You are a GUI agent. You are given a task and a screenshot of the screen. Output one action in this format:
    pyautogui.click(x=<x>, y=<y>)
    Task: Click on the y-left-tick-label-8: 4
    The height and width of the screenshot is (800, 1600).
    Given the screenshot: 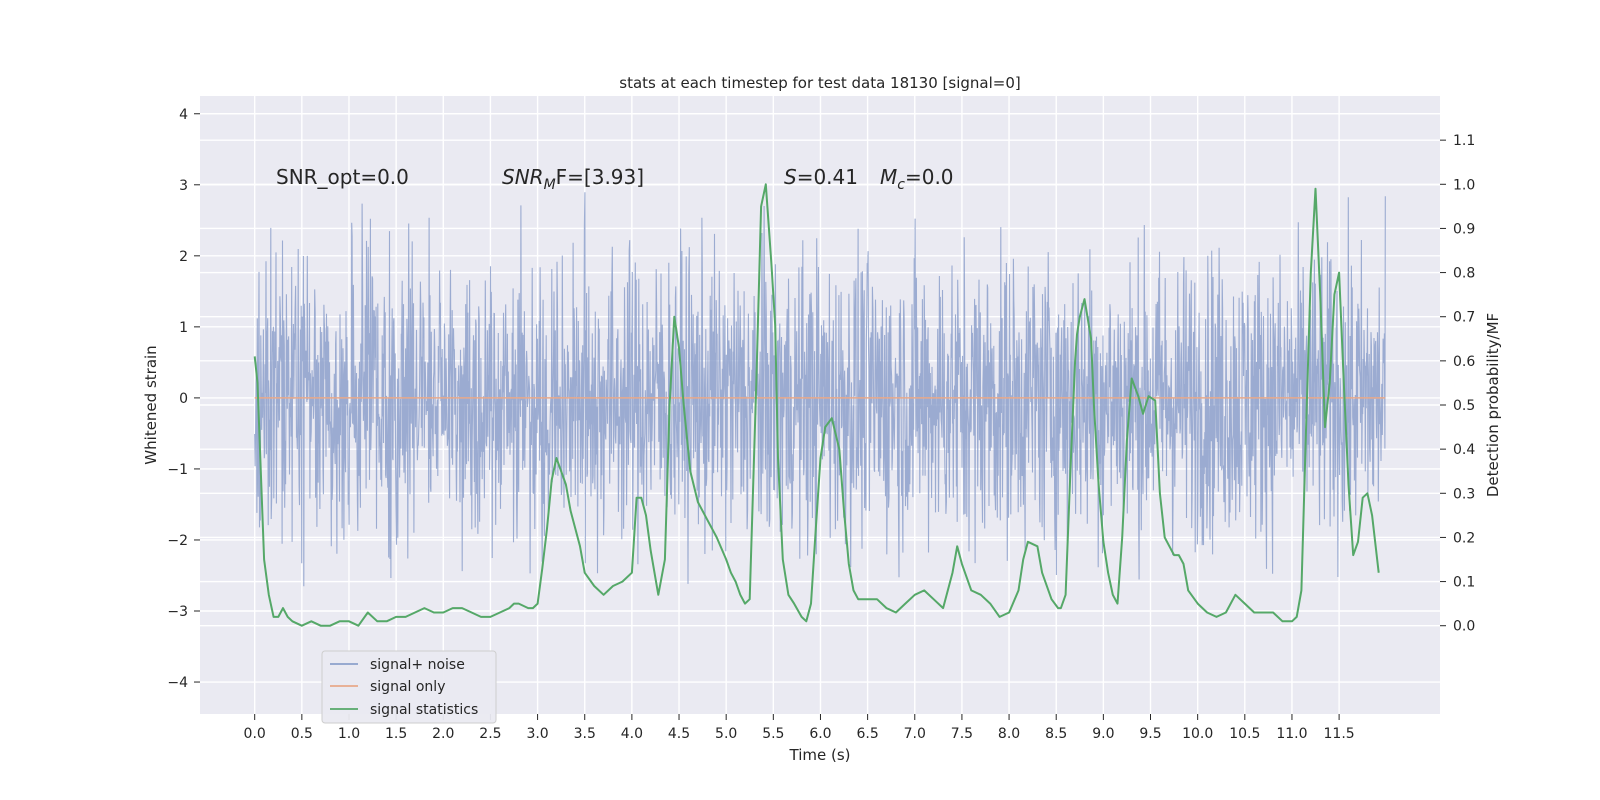 What is the action you would take?
    pyautogui.click(x=183, y=115)
    